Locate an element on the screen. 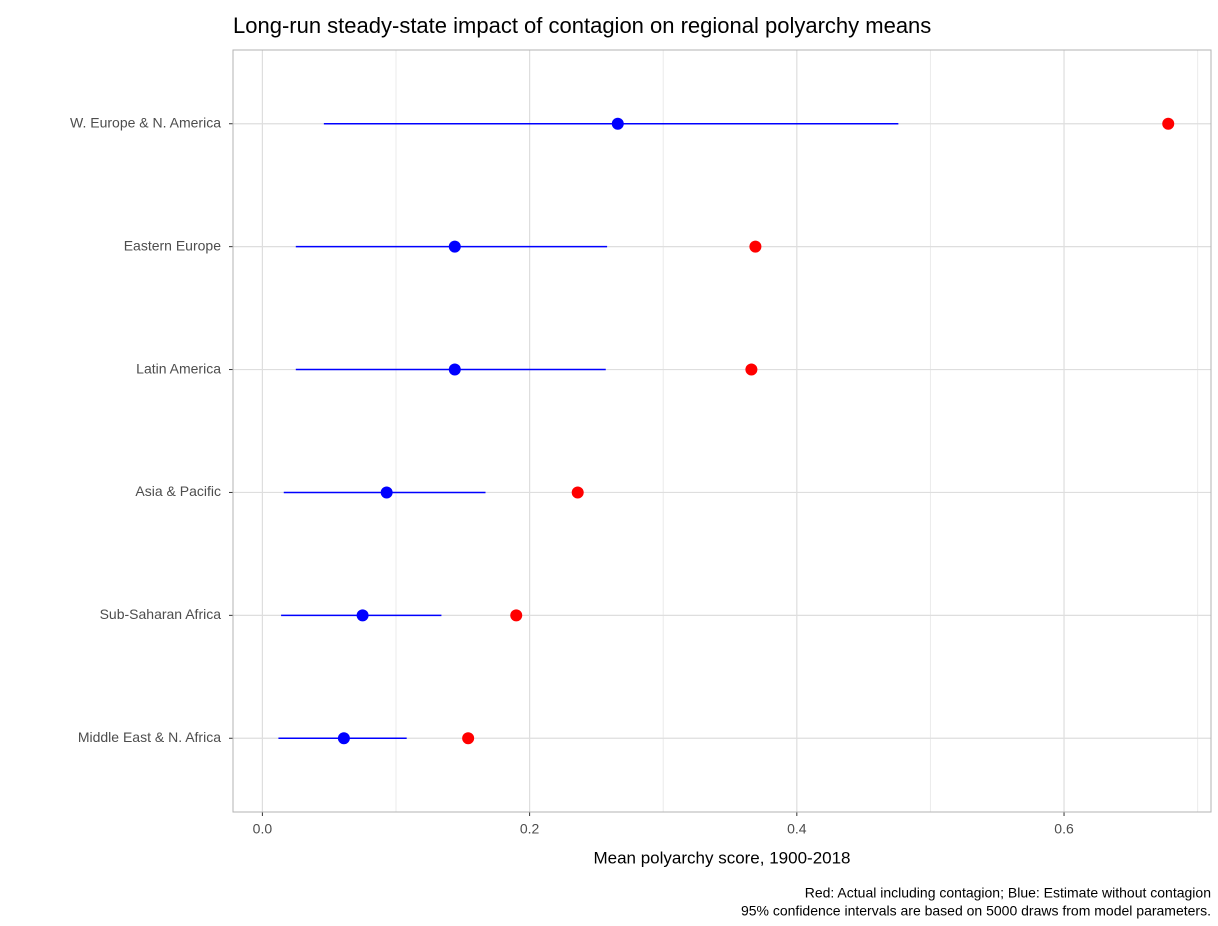  y-tick-label: Middle East & N. Africa is located at coordinates (149, 737).